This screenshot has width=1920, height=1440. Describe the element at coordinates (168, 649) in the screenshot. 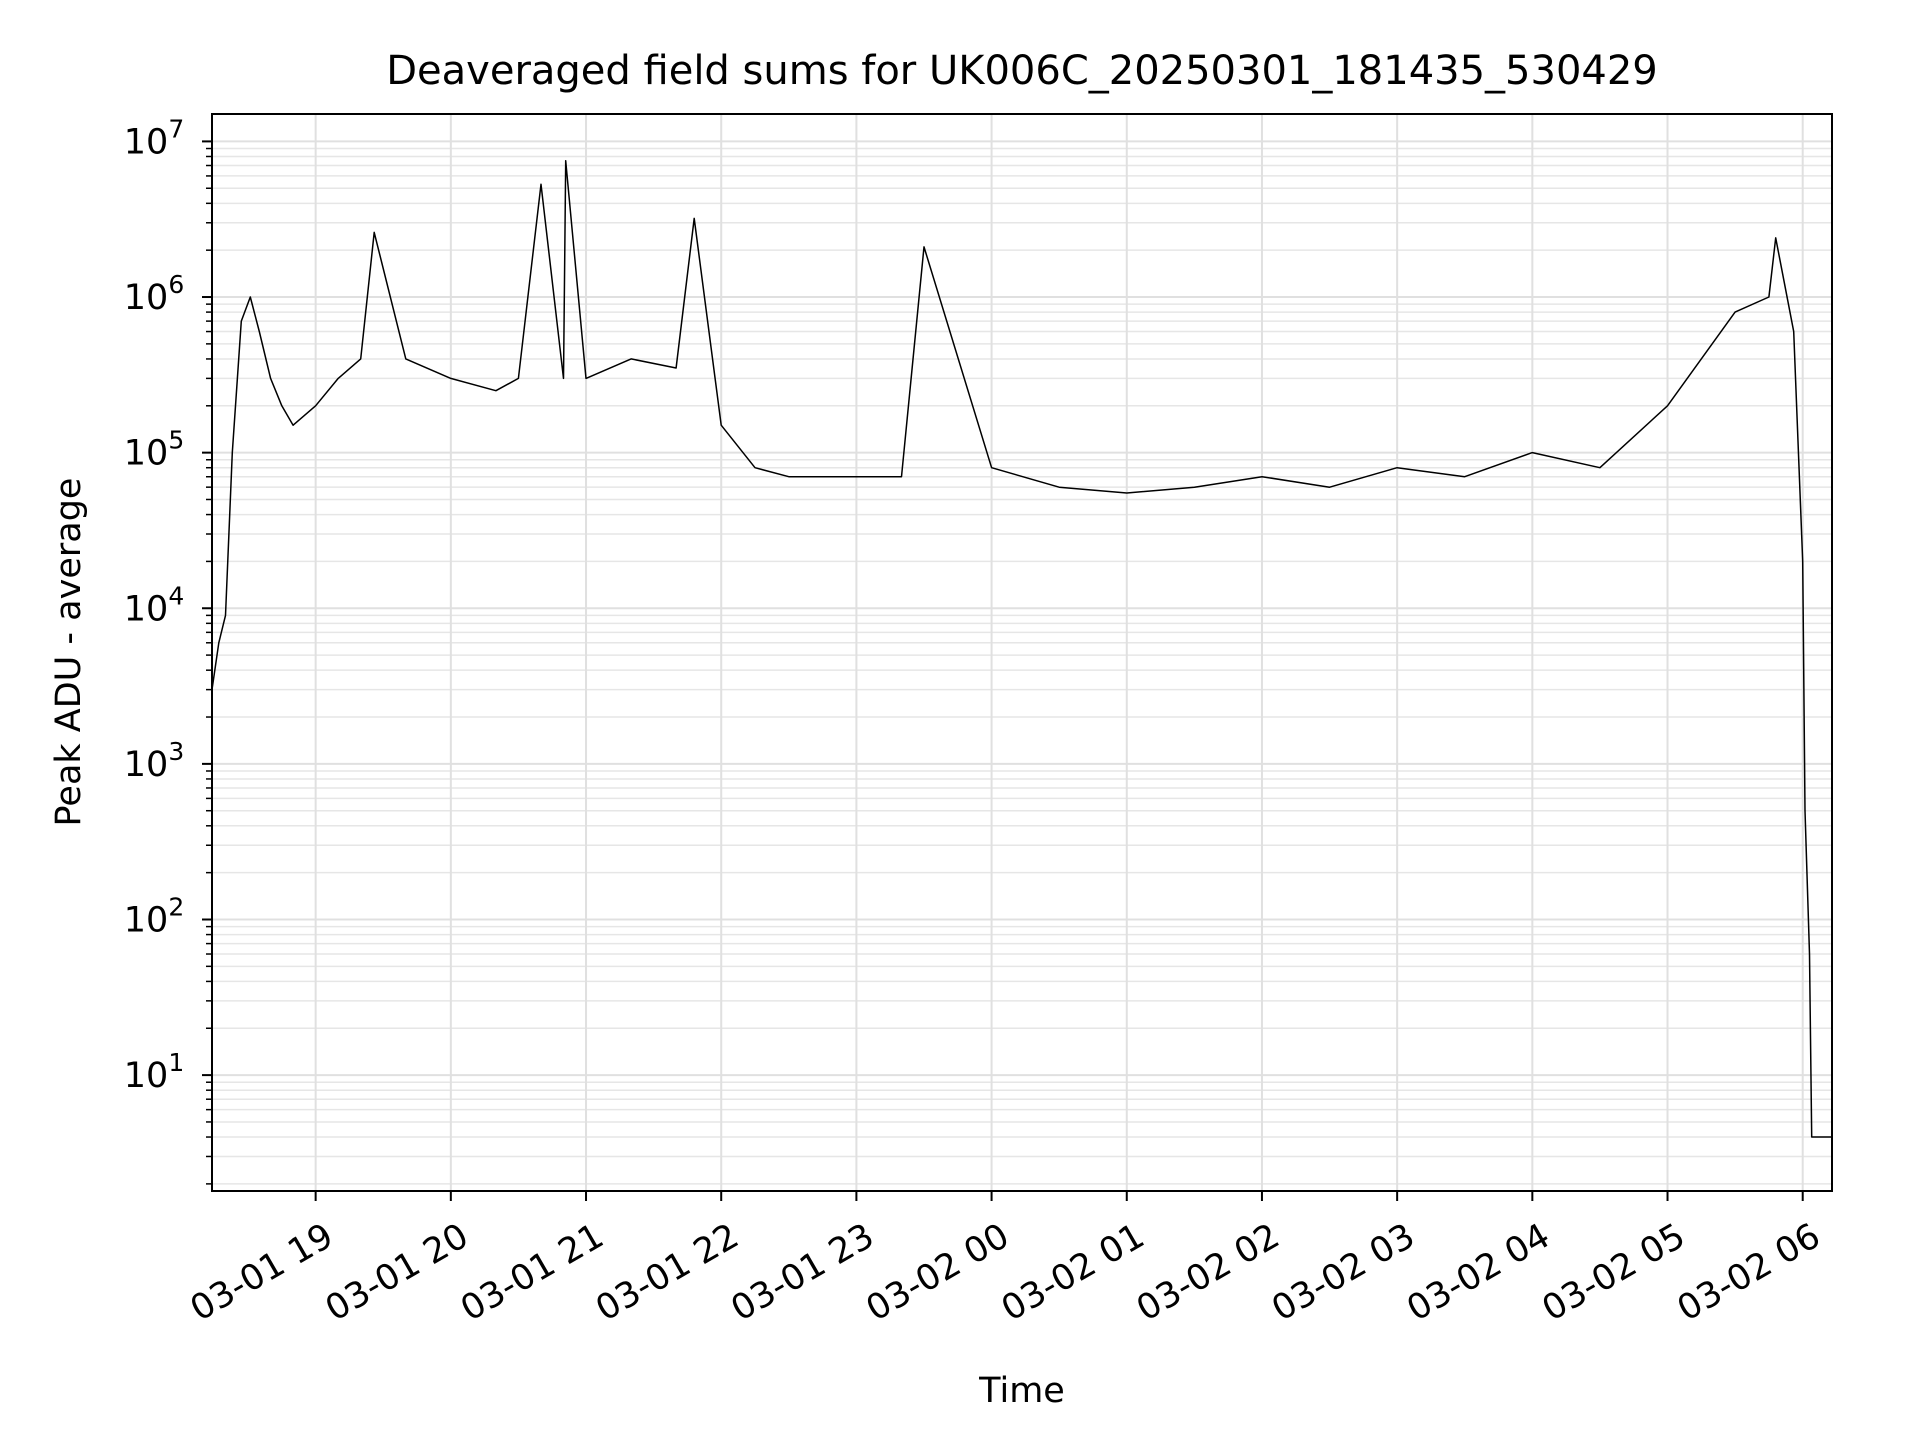

I see `y-axis: 10¹ 10² 10³ 10⁴ 10⁵ 10⁶ 10⁷` at that location.